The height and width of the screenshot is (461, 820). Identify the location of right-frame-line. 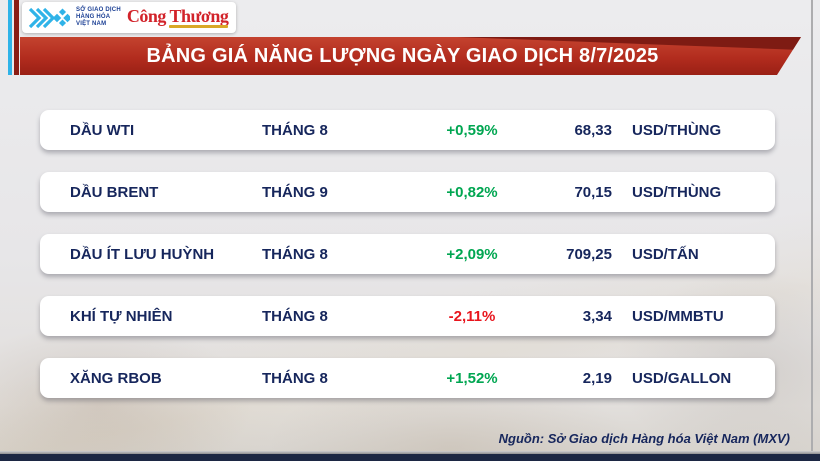
(812, 230).